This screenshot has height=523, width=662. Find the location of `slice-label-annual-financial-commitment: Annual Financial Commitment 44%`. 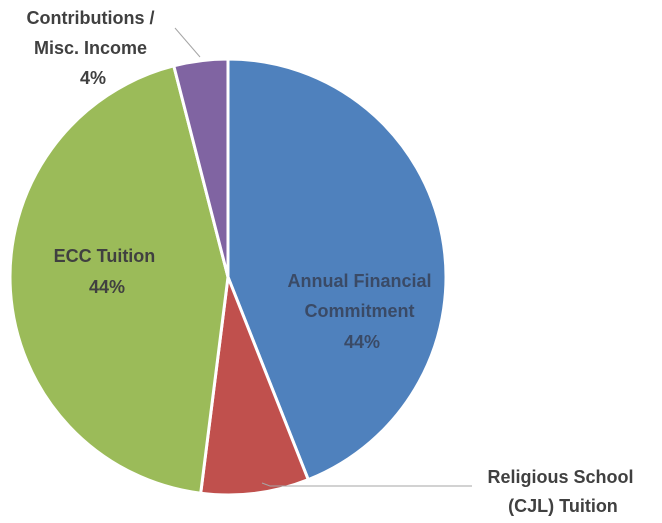

slice-label-annual-financial-commitment: Annual Financial Commitment 44% is located at coordinates (361, 311).